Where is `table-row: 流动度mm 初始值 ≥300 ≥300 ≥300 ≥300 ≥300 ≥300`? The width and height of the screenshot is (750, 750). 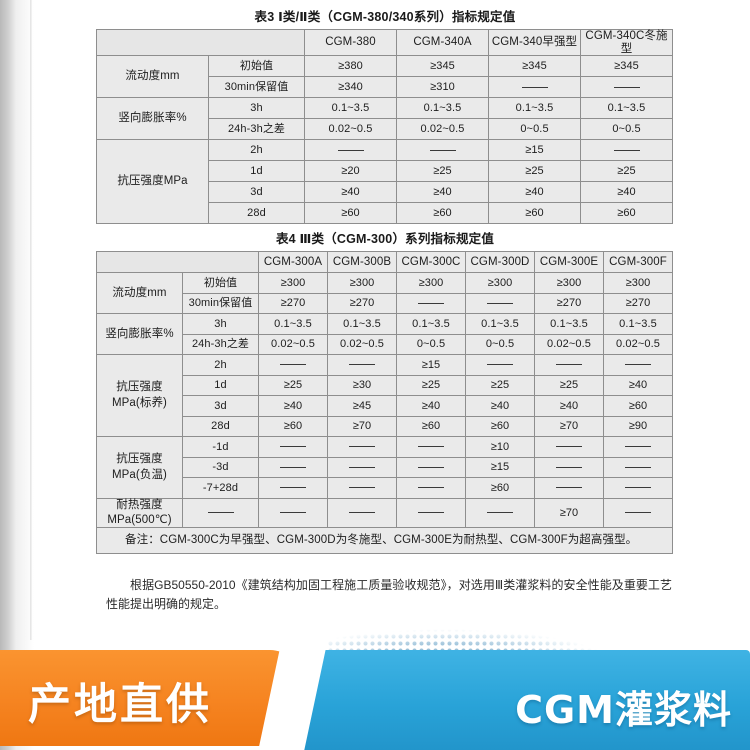
table-row: 流动度mm 初始值 ≥300 ≥300 ≥300 ≥300 ≥300 ≥300 is located at coordinates (384, 293).